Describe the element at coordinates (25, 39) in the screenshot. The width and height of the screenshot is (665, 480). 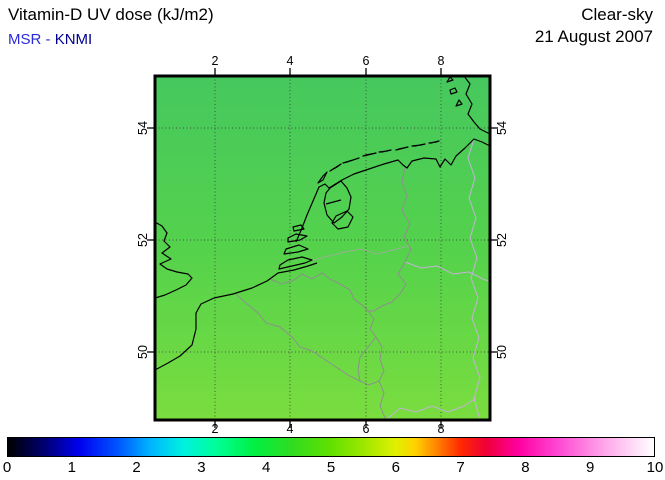
I see `source-msr: MSR` at that location.